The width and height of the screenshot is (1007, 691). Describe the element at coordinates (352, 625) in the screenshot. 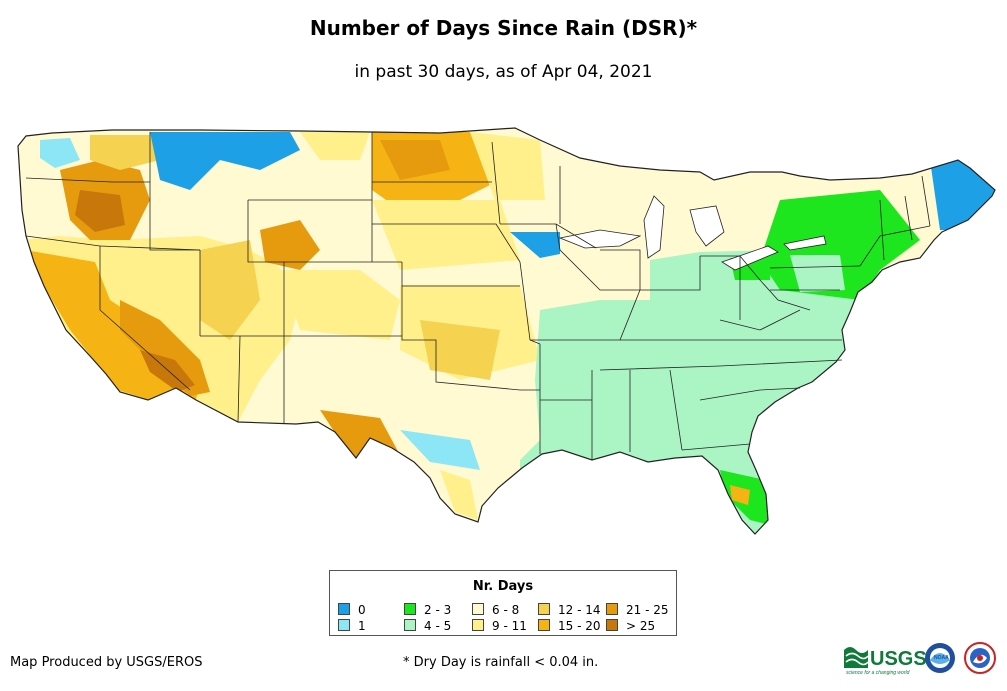

I see `legend-item-1: 1` at that location.